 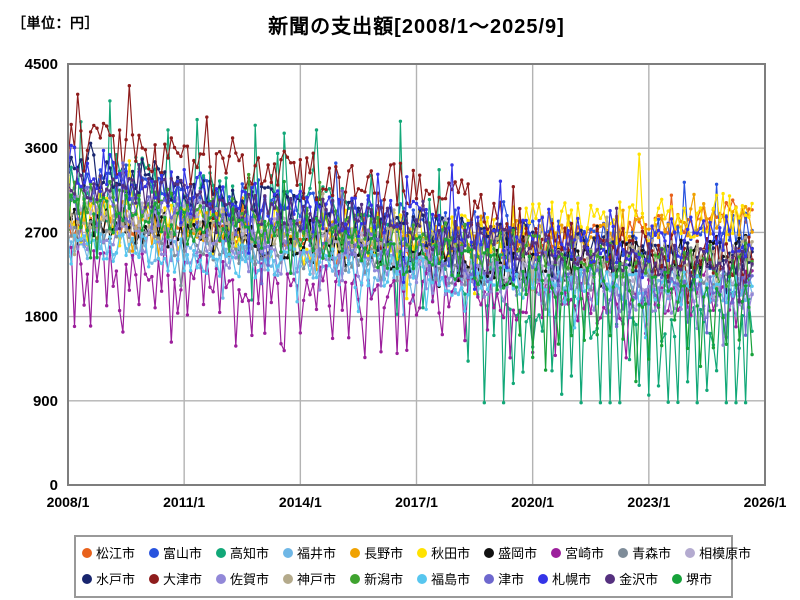 I want to click on legend-item-fukui: 福井市, so click(x=309, y=553).